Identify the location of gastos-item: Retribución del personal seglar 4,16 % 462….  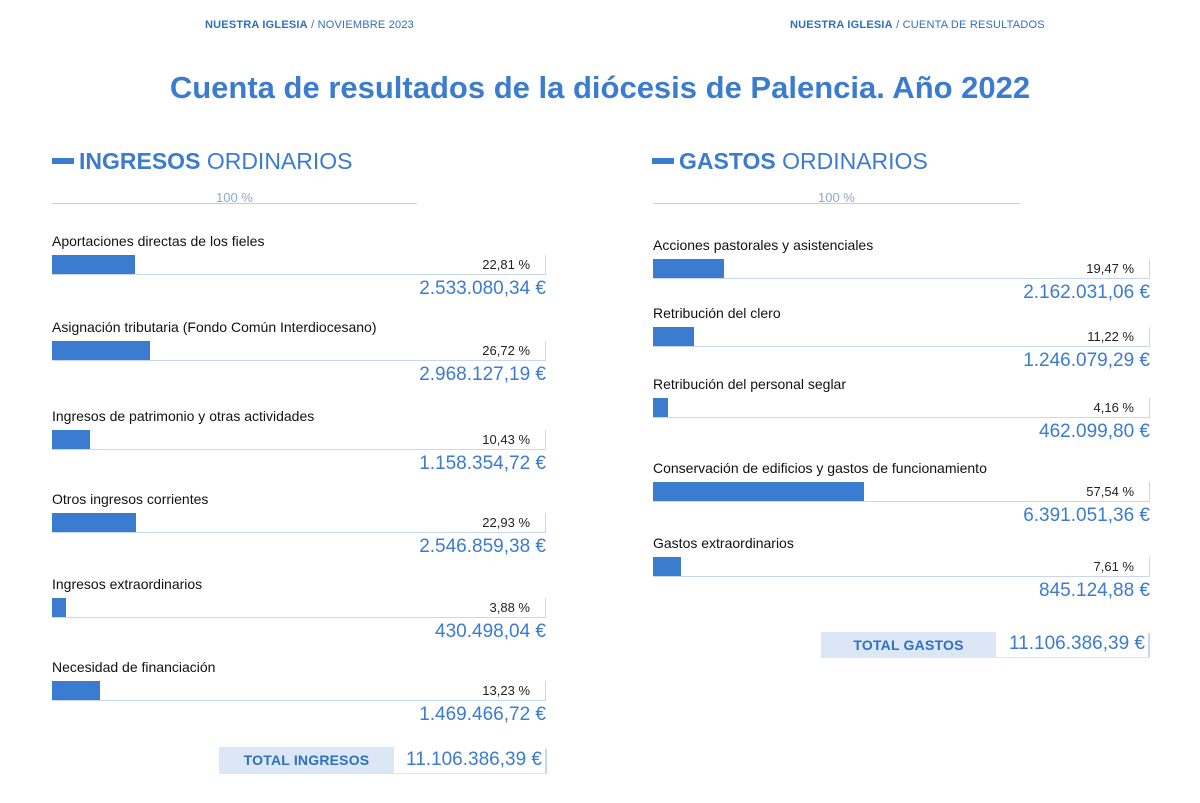
(901, 413).